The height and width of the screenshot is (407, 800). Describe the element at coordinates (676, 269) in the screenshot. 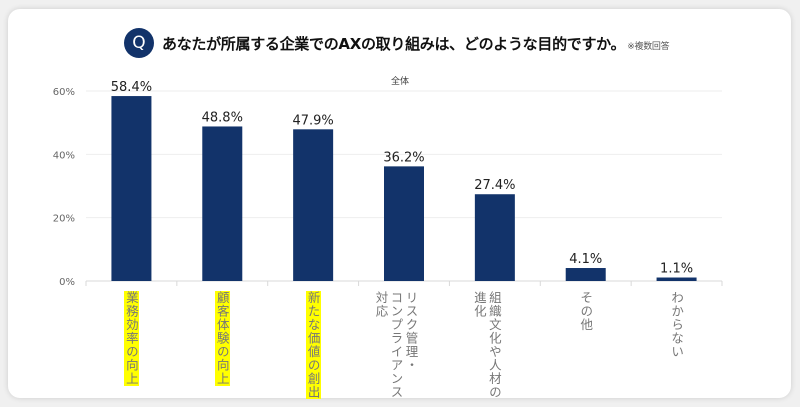

I see `data-label: 1.1%` at that location.